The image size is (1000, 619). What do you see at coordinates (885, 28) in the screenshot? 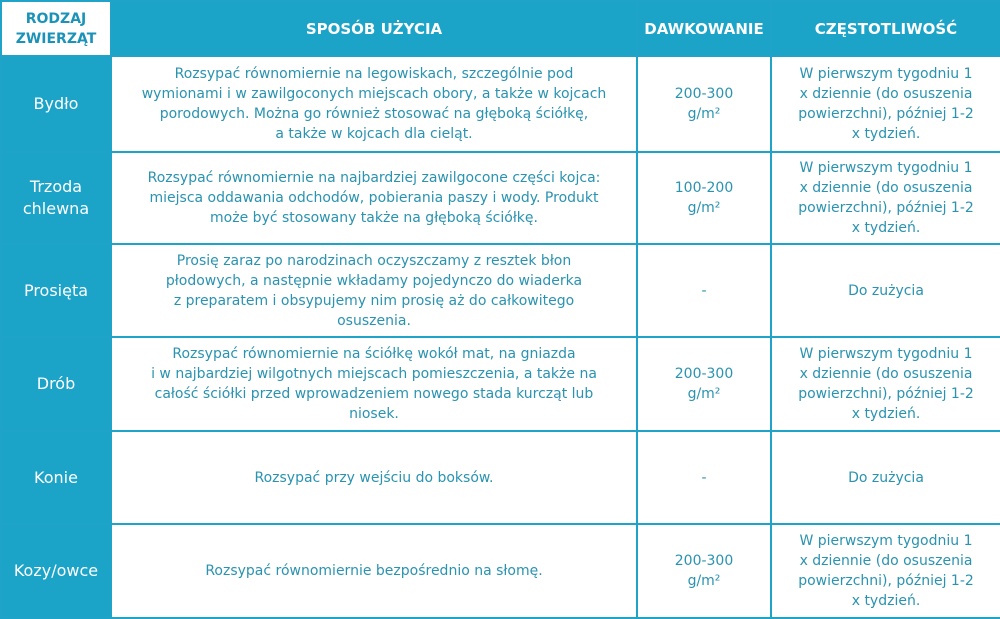
I see `header-frequency: CZĘSTOTLIWOŚĆ` at bounding box center [885, 28].